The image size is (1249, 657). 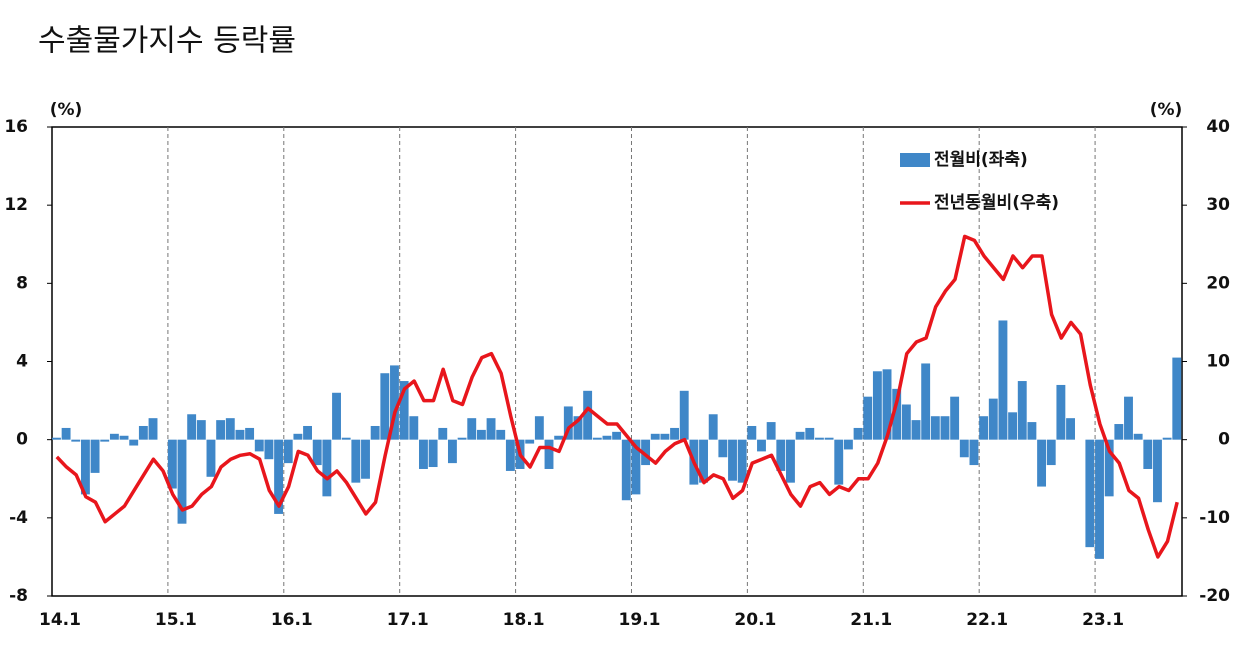 I want to click on y2-tick-label: 20, so click(x=1218, y=283).